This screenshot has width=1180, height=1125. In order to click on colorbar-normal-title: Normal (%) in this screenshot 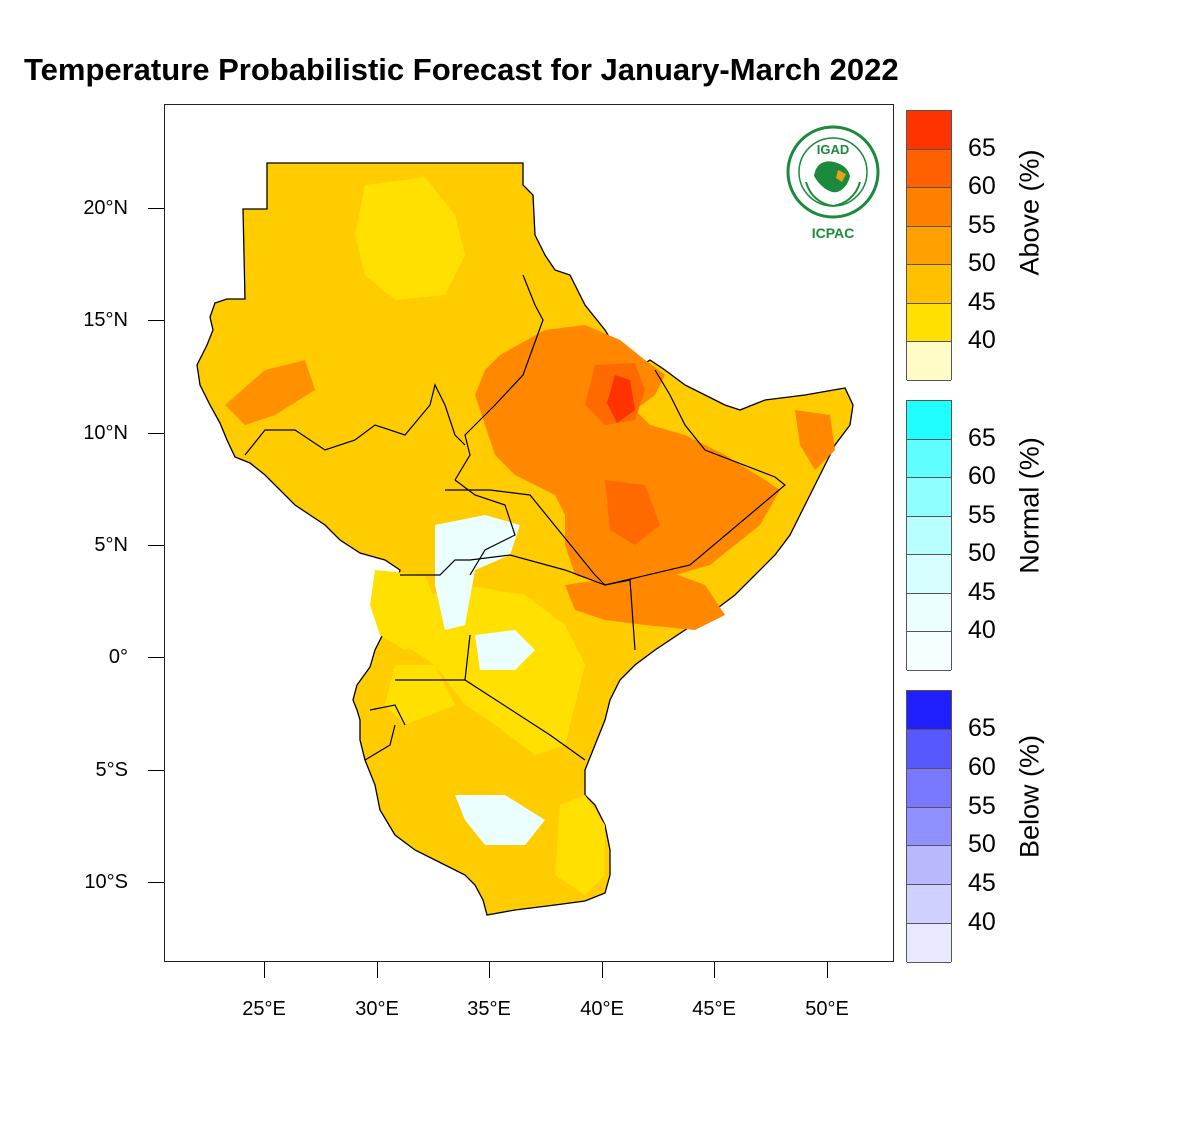, I will do `click(1029, 505)`.